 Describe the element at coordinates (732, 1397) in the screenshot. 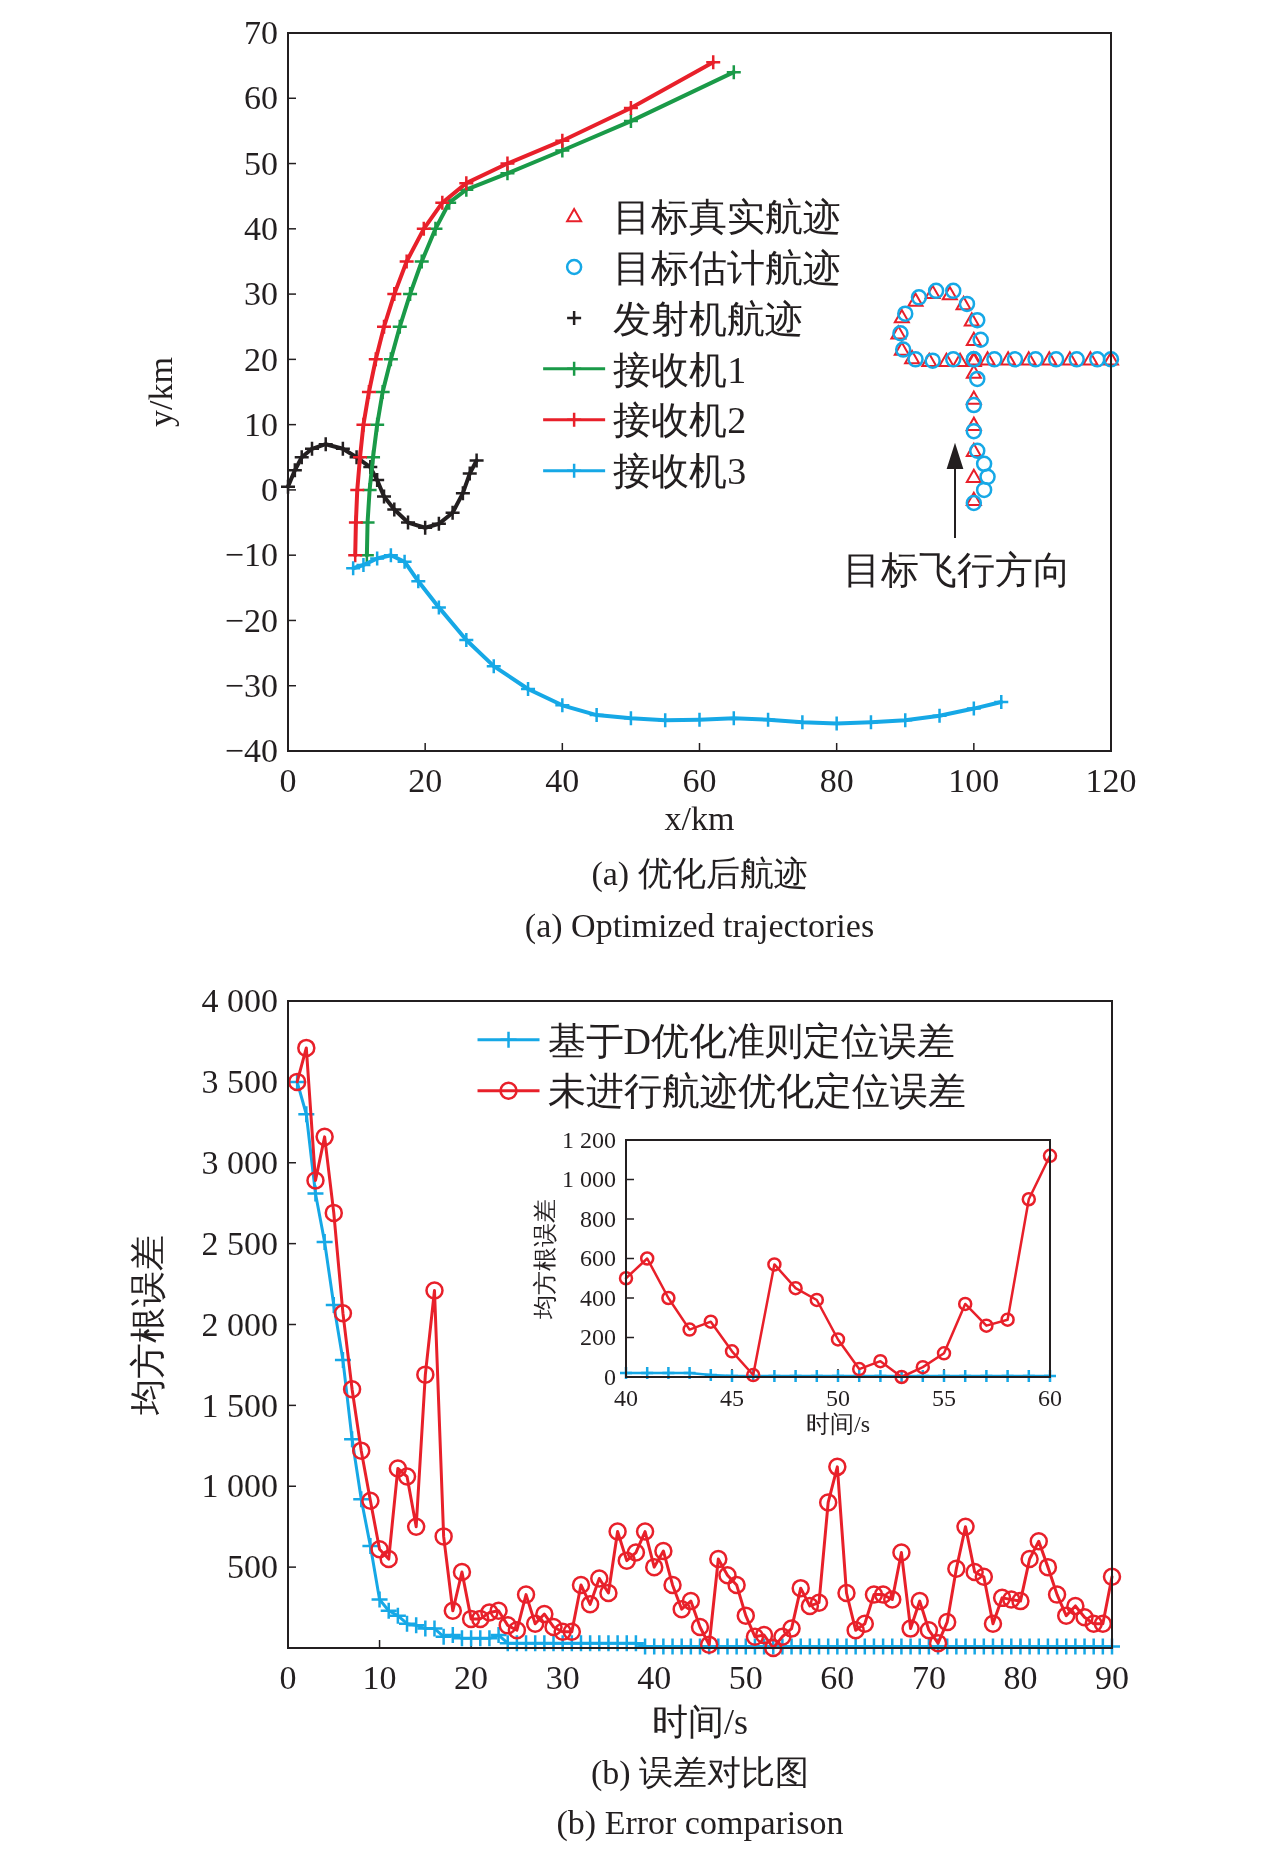

I see `x-tick-label: 45` at that location.